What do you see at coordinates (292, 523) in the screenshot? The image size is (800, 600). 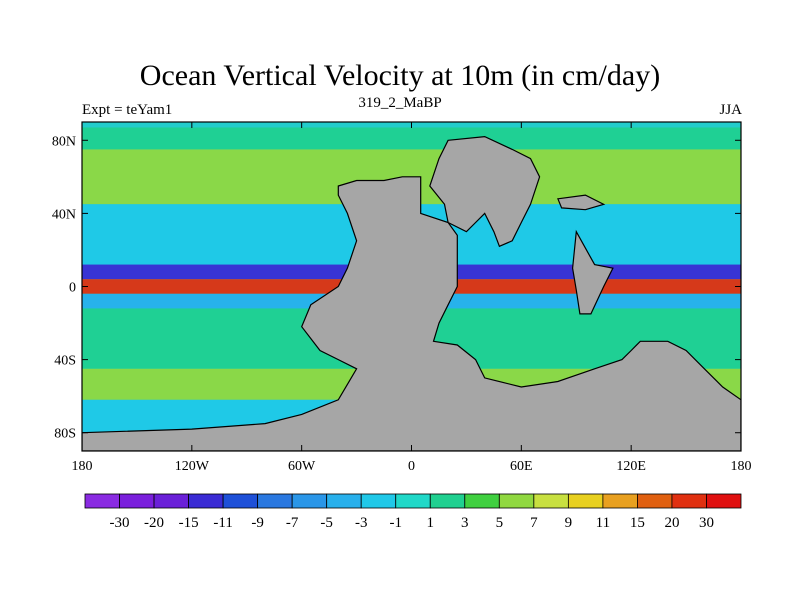 I see `colorbar-label-5: -7` at bounding box center [292, 523].